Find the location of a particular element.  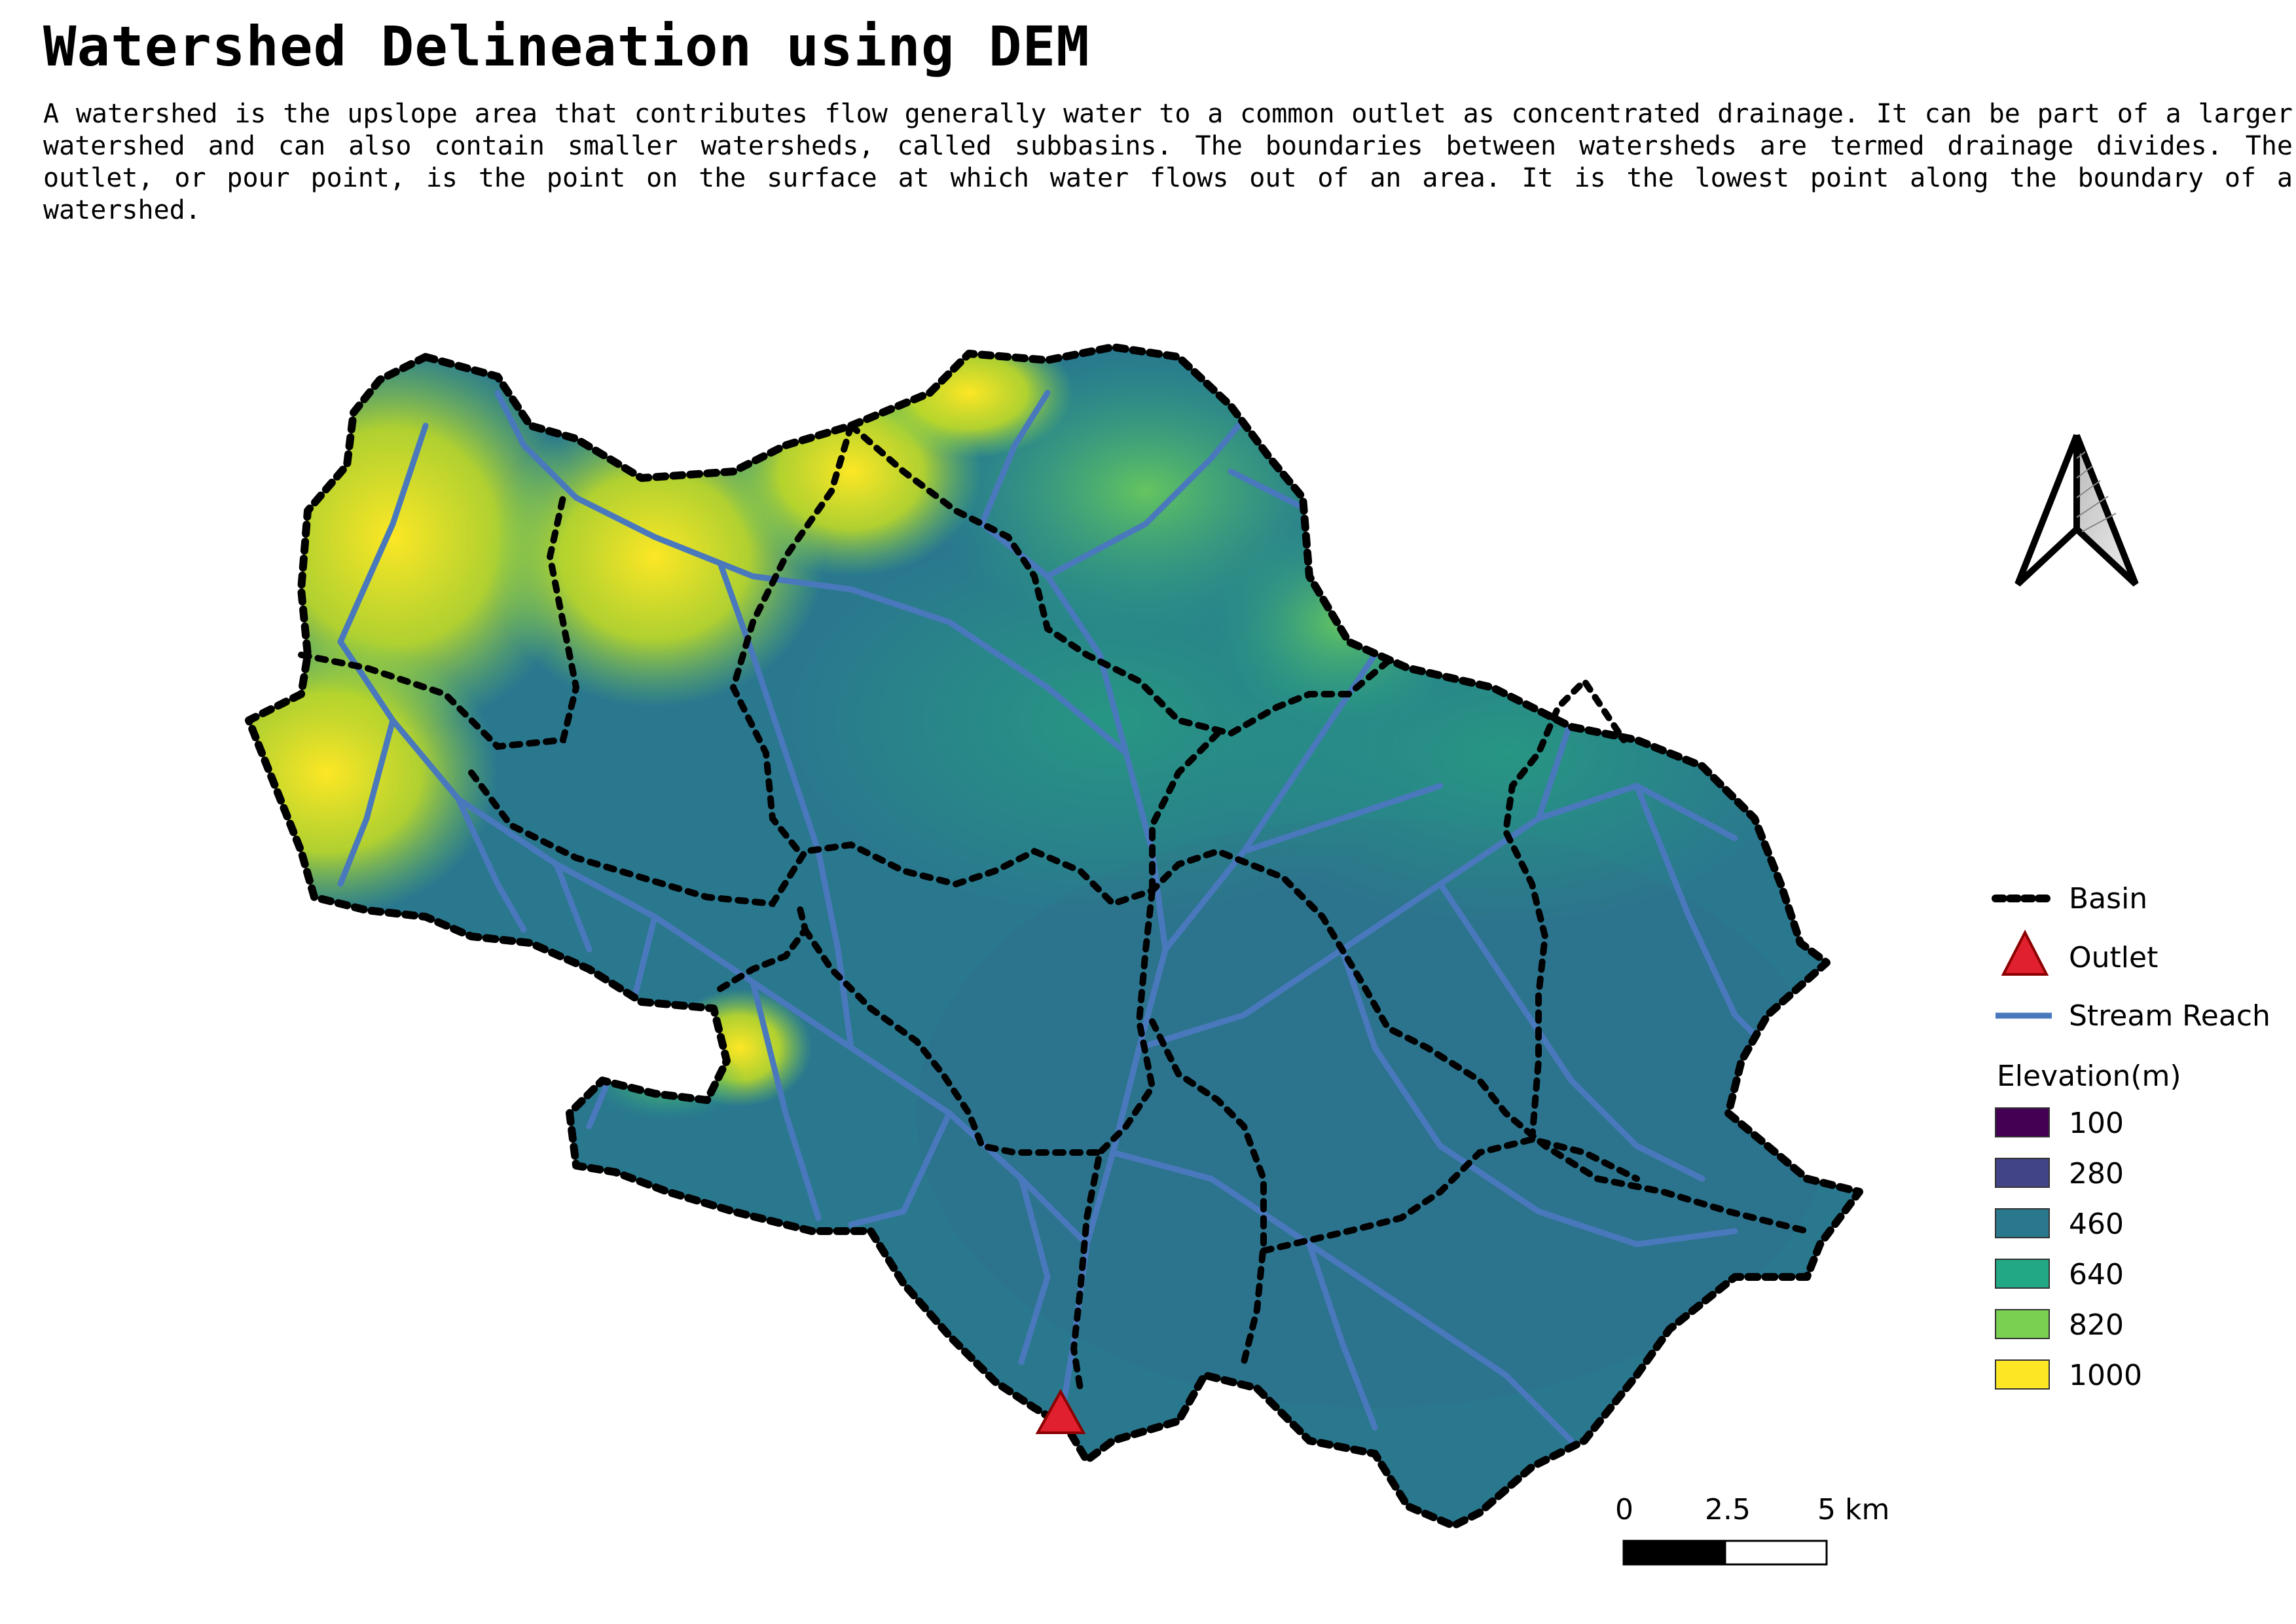

north-arrow-icon is located at coordinates (2076, 510).